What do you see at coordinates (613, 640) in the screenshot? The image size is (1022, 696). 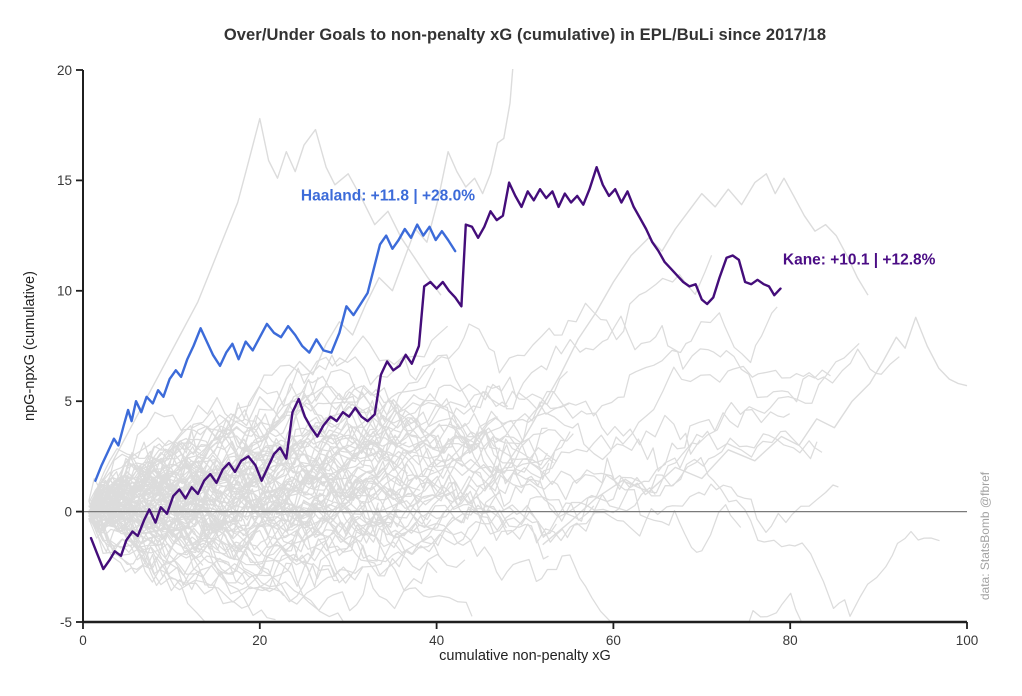 I see `x-tick-label: 60` at bounding box center [613, 640].